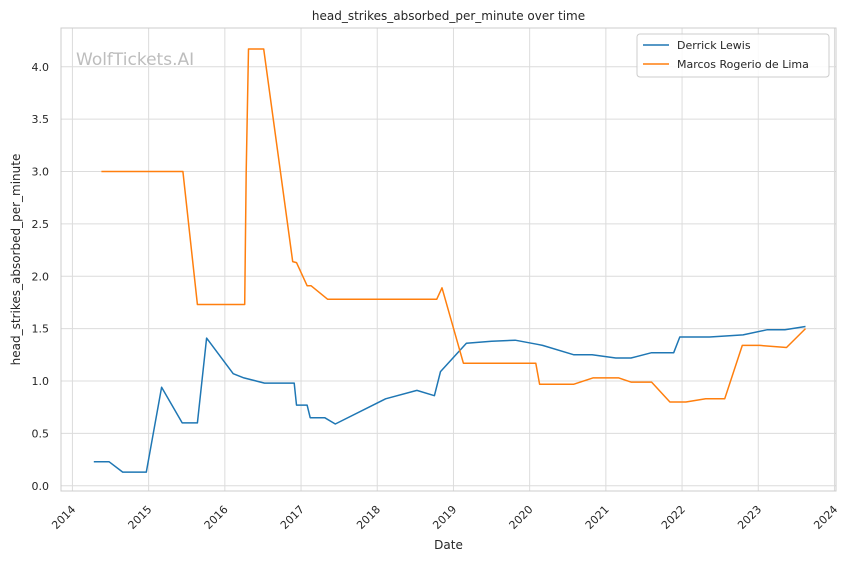  Describe the element at coordinates (743, 64) in the screenshot. I see `legend-label: Marcos Rogerio de Lima` at that location.